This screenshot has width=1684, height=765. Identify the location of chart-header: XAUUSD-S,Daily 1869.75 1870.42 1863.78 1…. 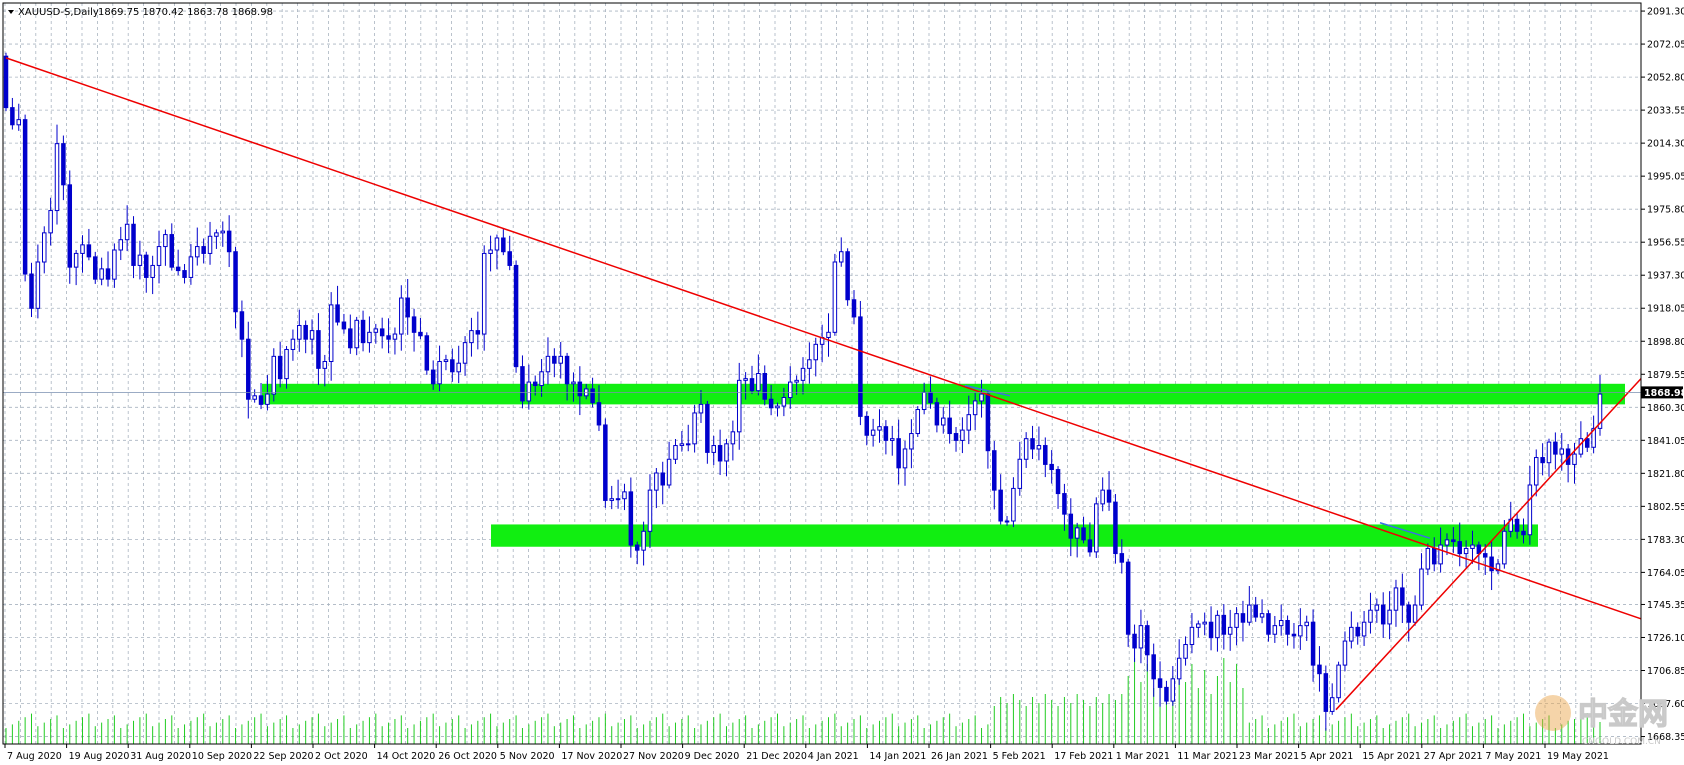
(140, 12).